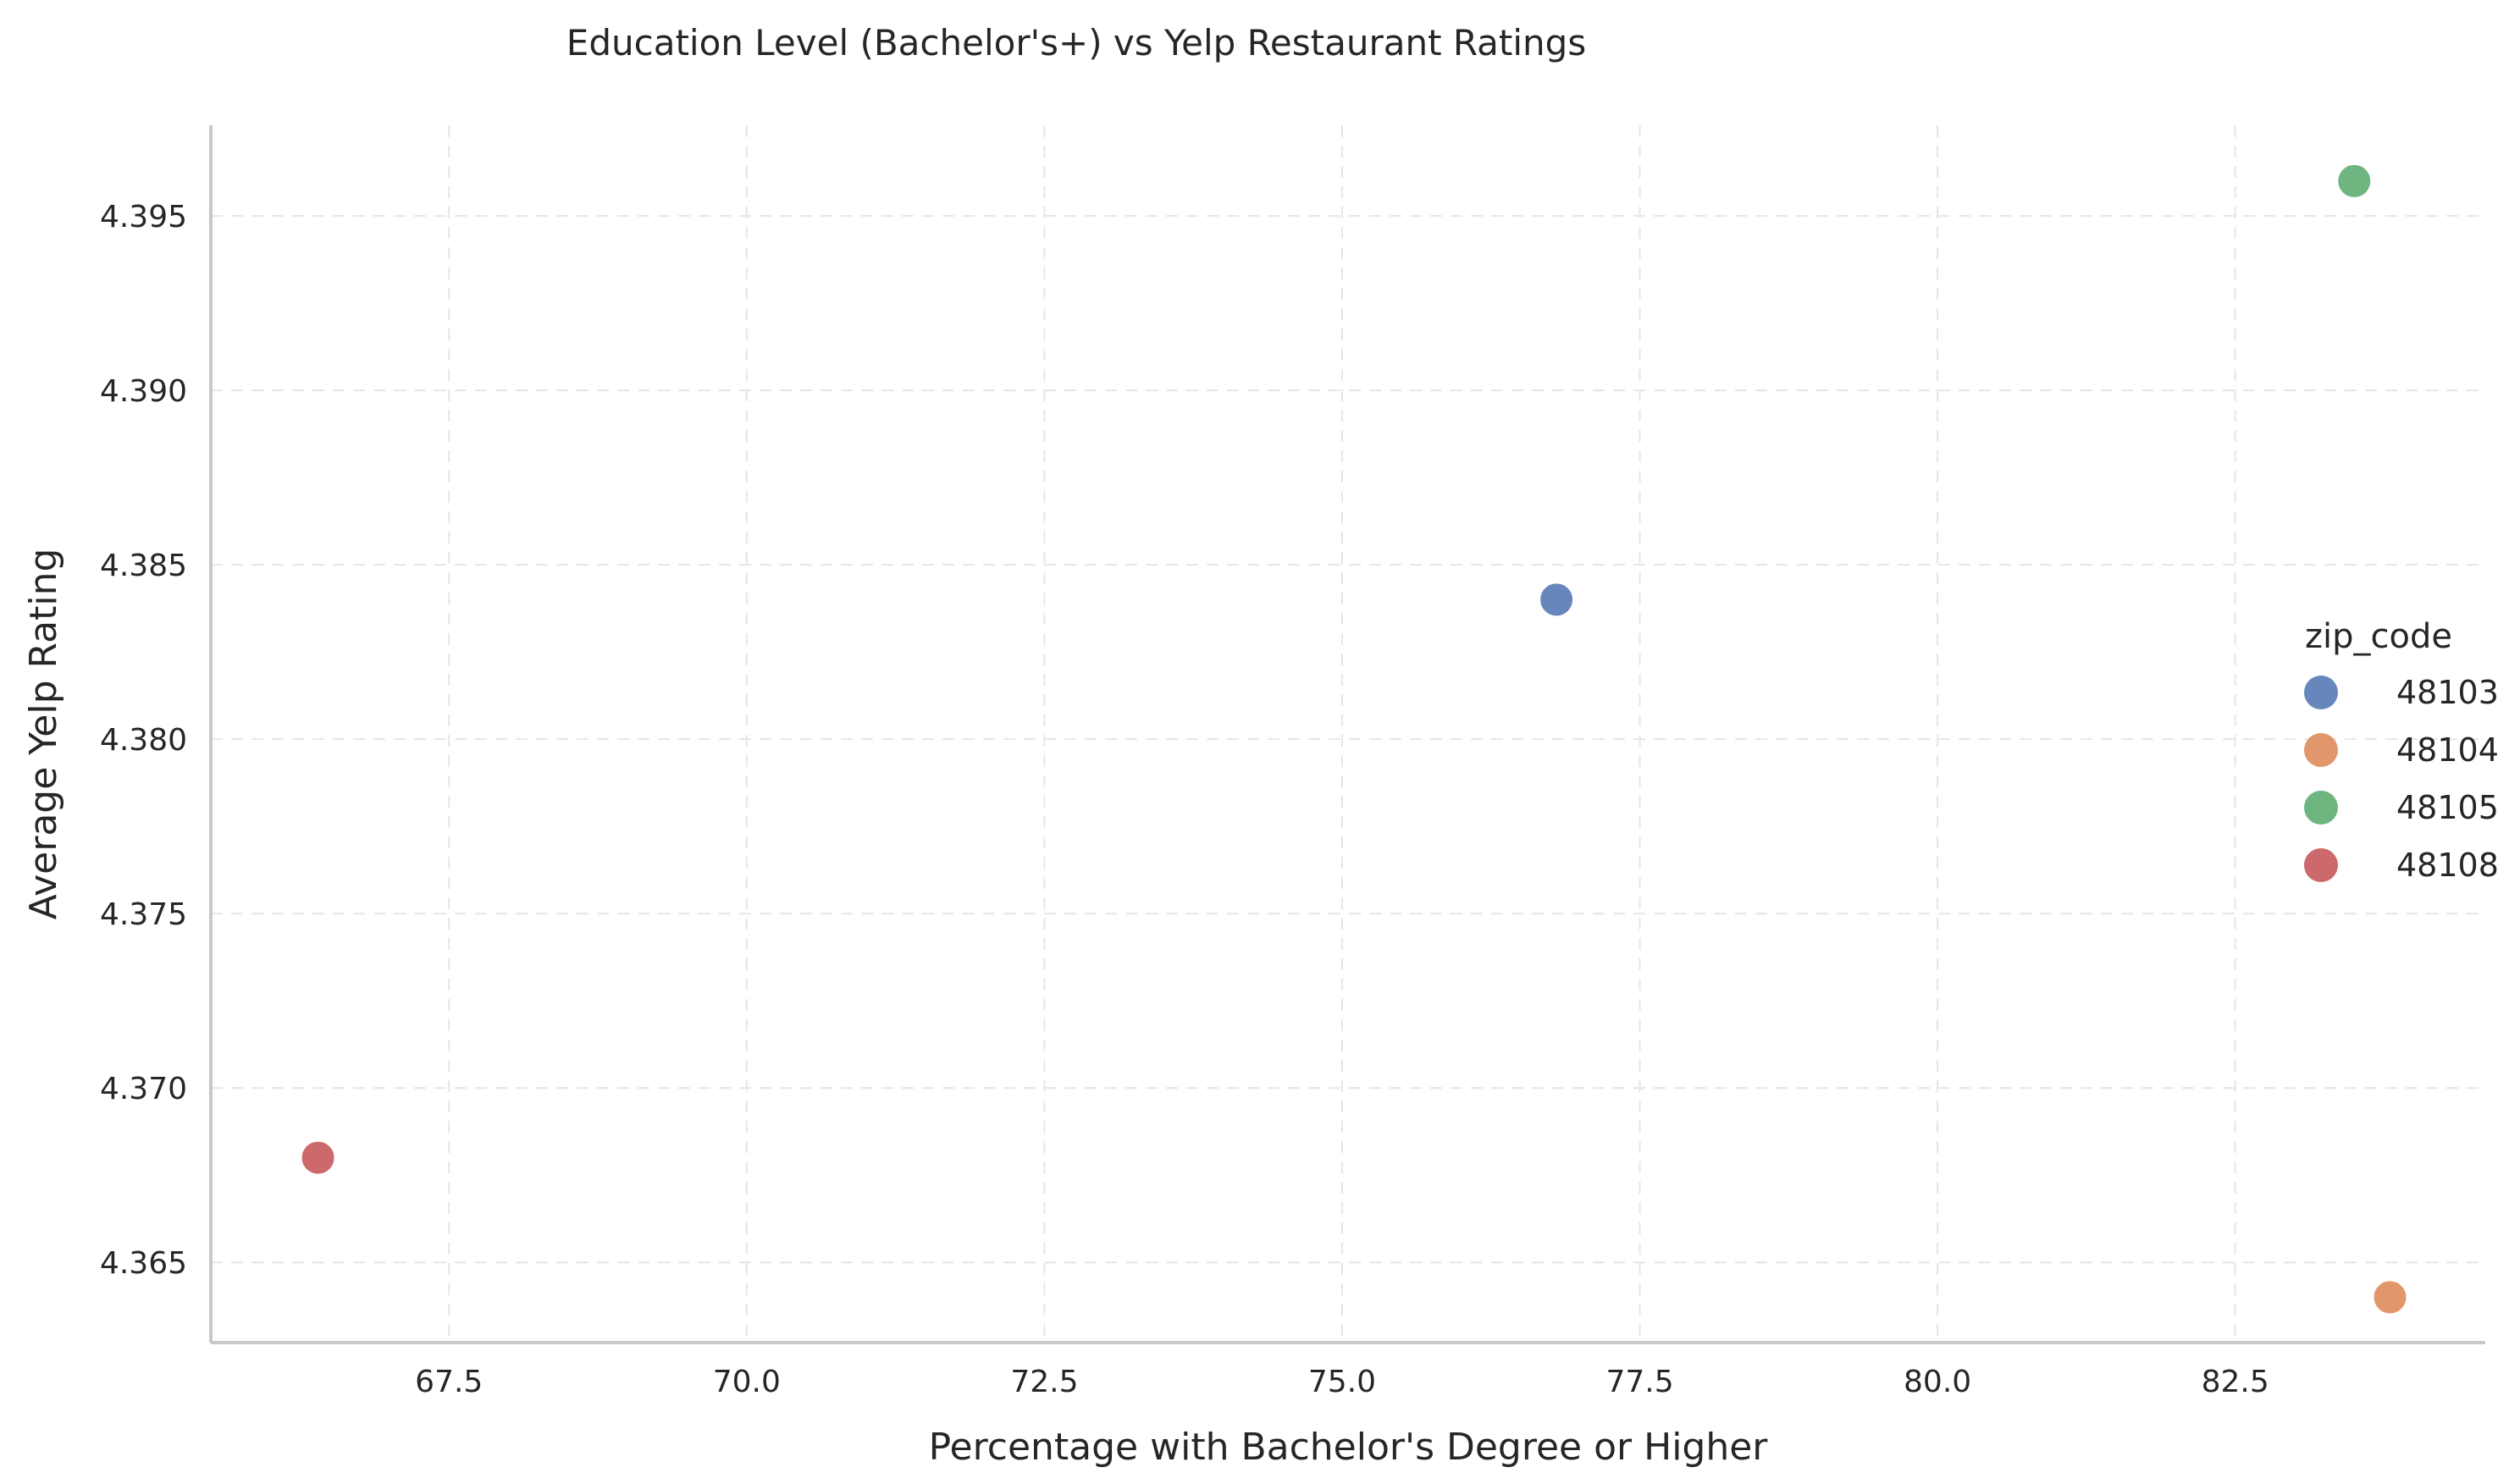 The height and width of the screenshot is (1484, 2520). Describe the element at coordinates (143, 1263) in the screenshot. I see `y-tick-label: 4.365` at that location.